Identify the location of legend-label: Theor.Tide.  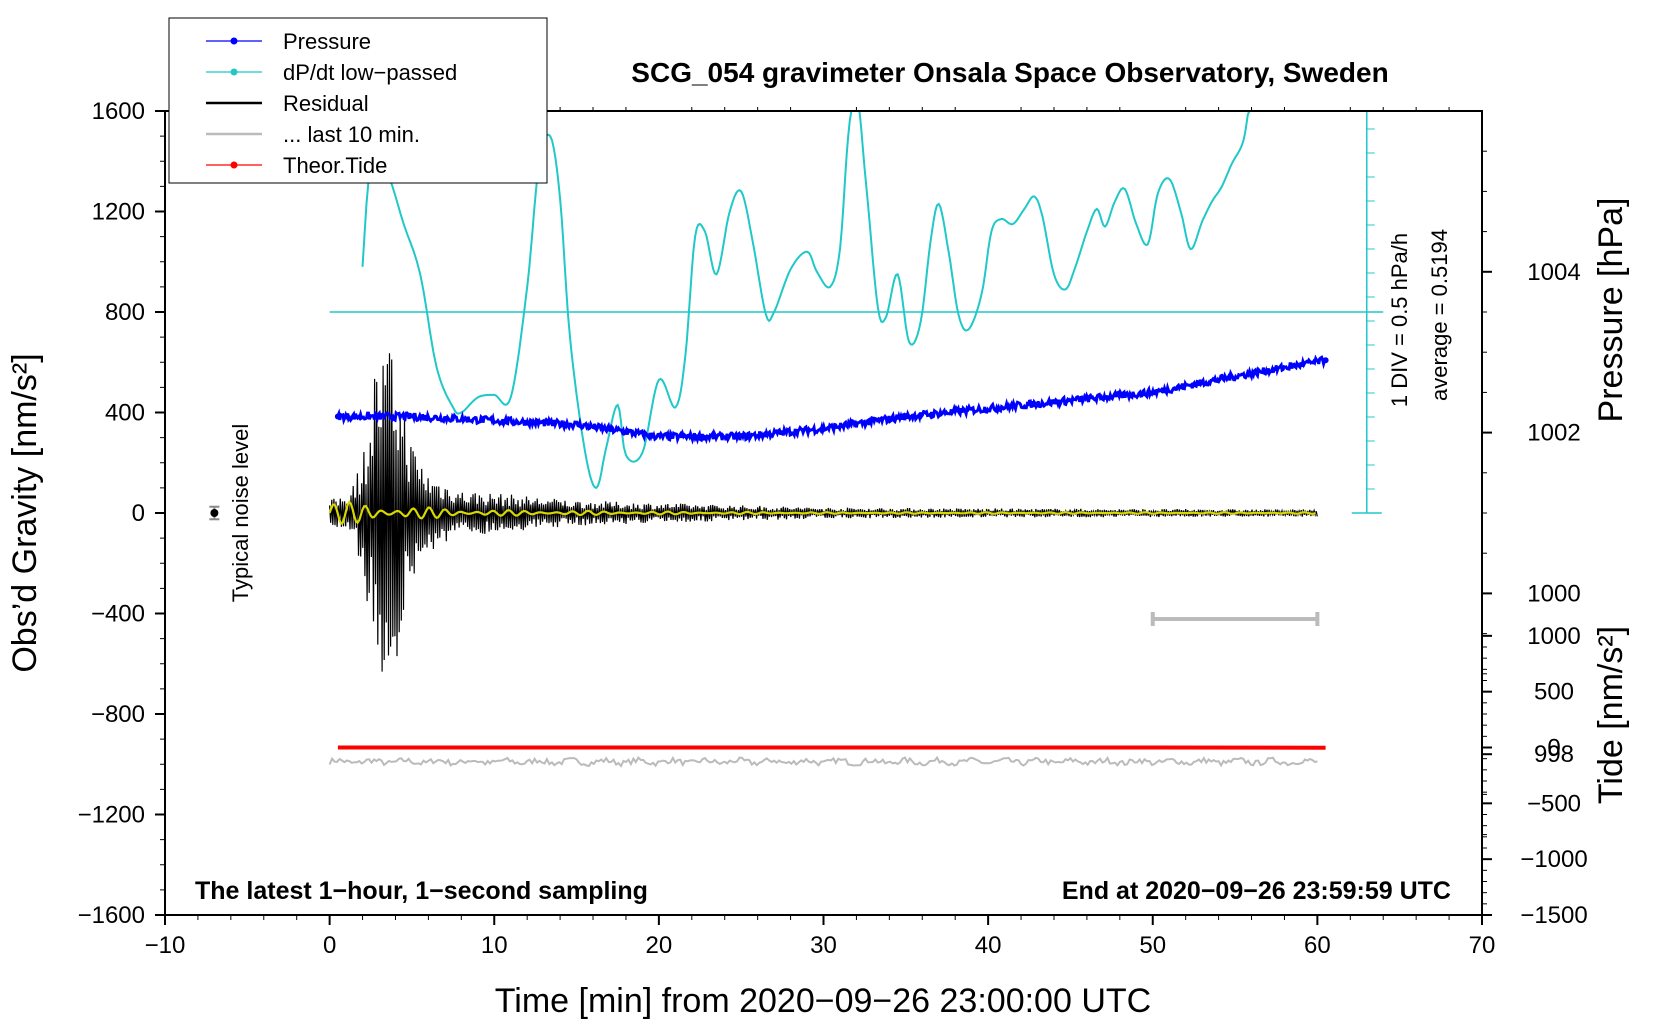
(335, 165).